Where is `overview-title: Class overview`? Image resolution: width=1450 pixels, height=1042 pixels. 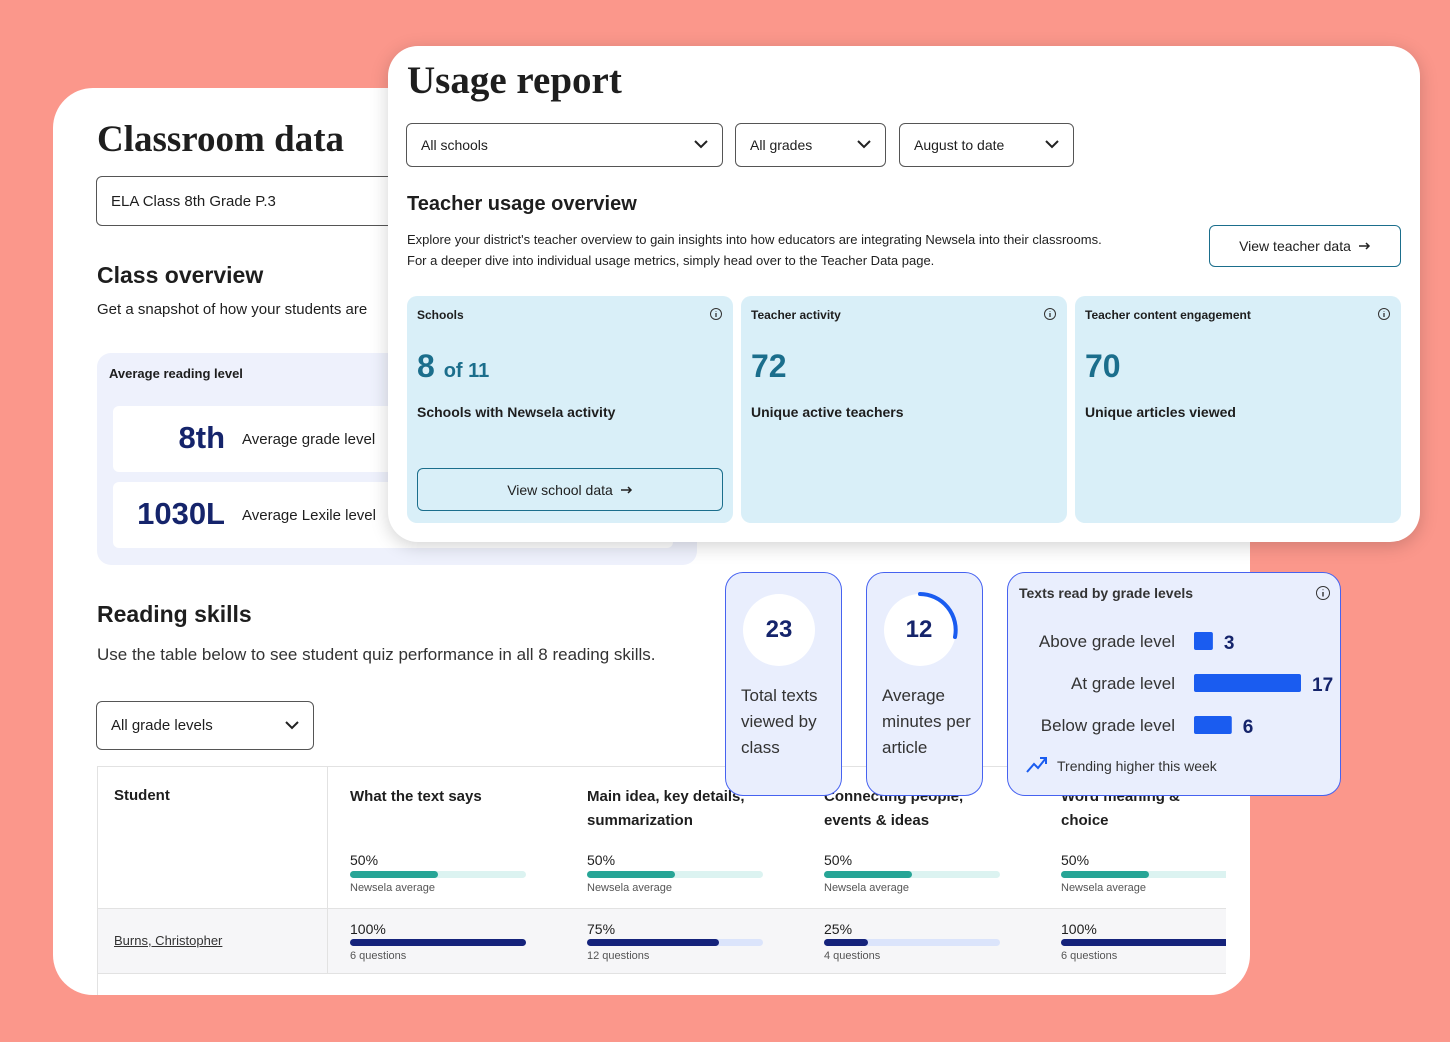
overview-title: Class overview is located at coordinates (180, 275).